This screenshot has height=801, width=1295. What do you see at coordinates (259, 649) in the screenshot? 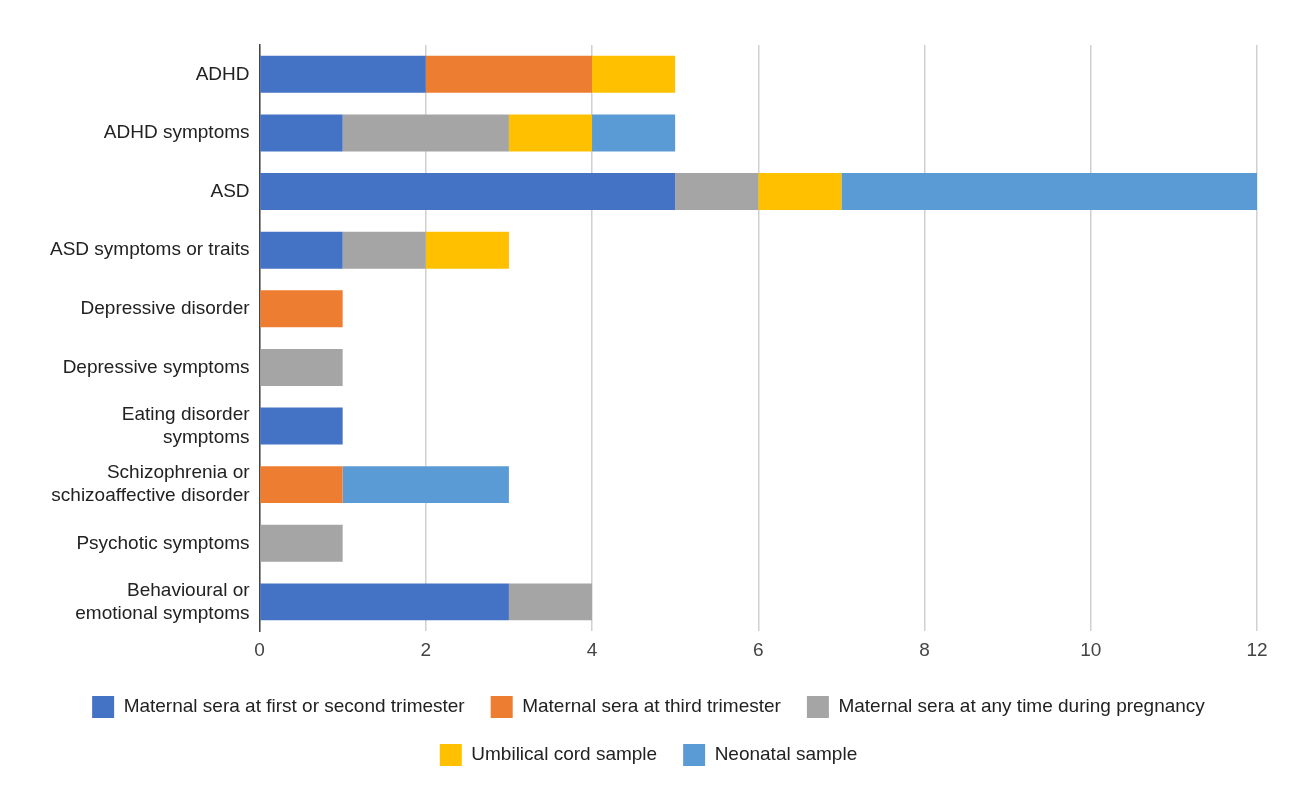
I see `x-tick-label: 0` at bounding box center [259, 649].